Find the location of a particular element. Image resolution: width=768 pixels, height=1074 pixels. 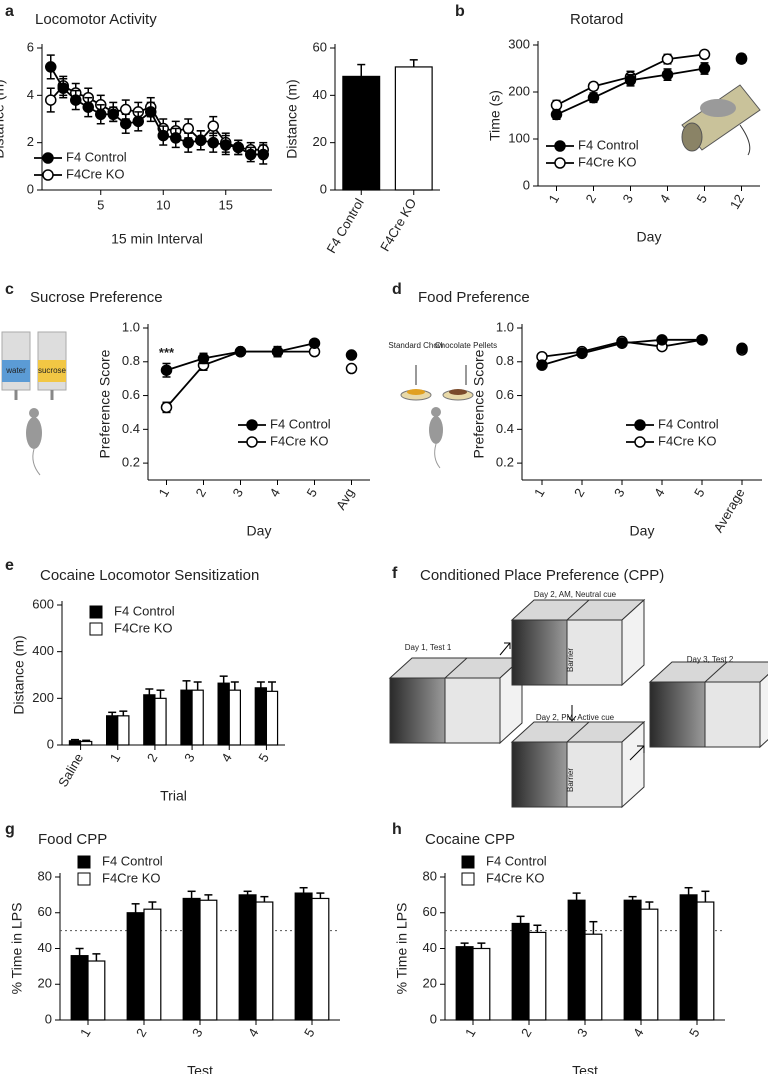

box-label: Day 3, Test 2 is located at coordinates (710, 659).